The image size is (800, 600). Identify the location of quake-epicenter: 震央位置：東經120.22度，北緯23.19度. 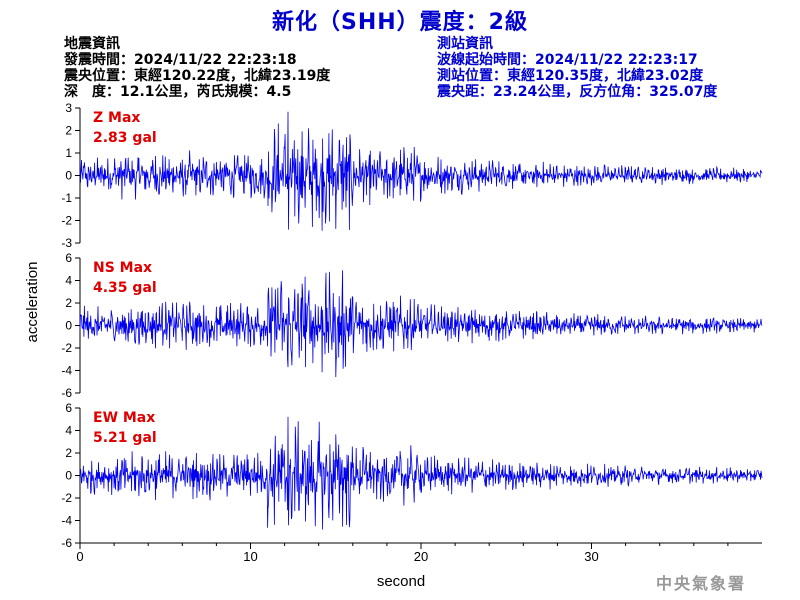
(197, 76).